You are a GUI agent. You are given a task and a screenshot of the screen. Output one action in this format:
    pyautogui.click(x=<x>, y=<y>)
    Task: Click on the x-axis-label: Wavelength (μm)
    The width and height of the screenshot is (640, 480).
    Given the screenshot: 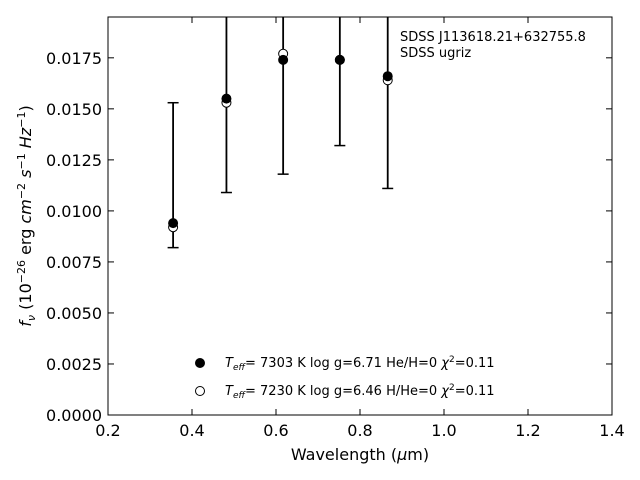 What is the action you would take?
    pyautogui.click(x=360, y=454)
    